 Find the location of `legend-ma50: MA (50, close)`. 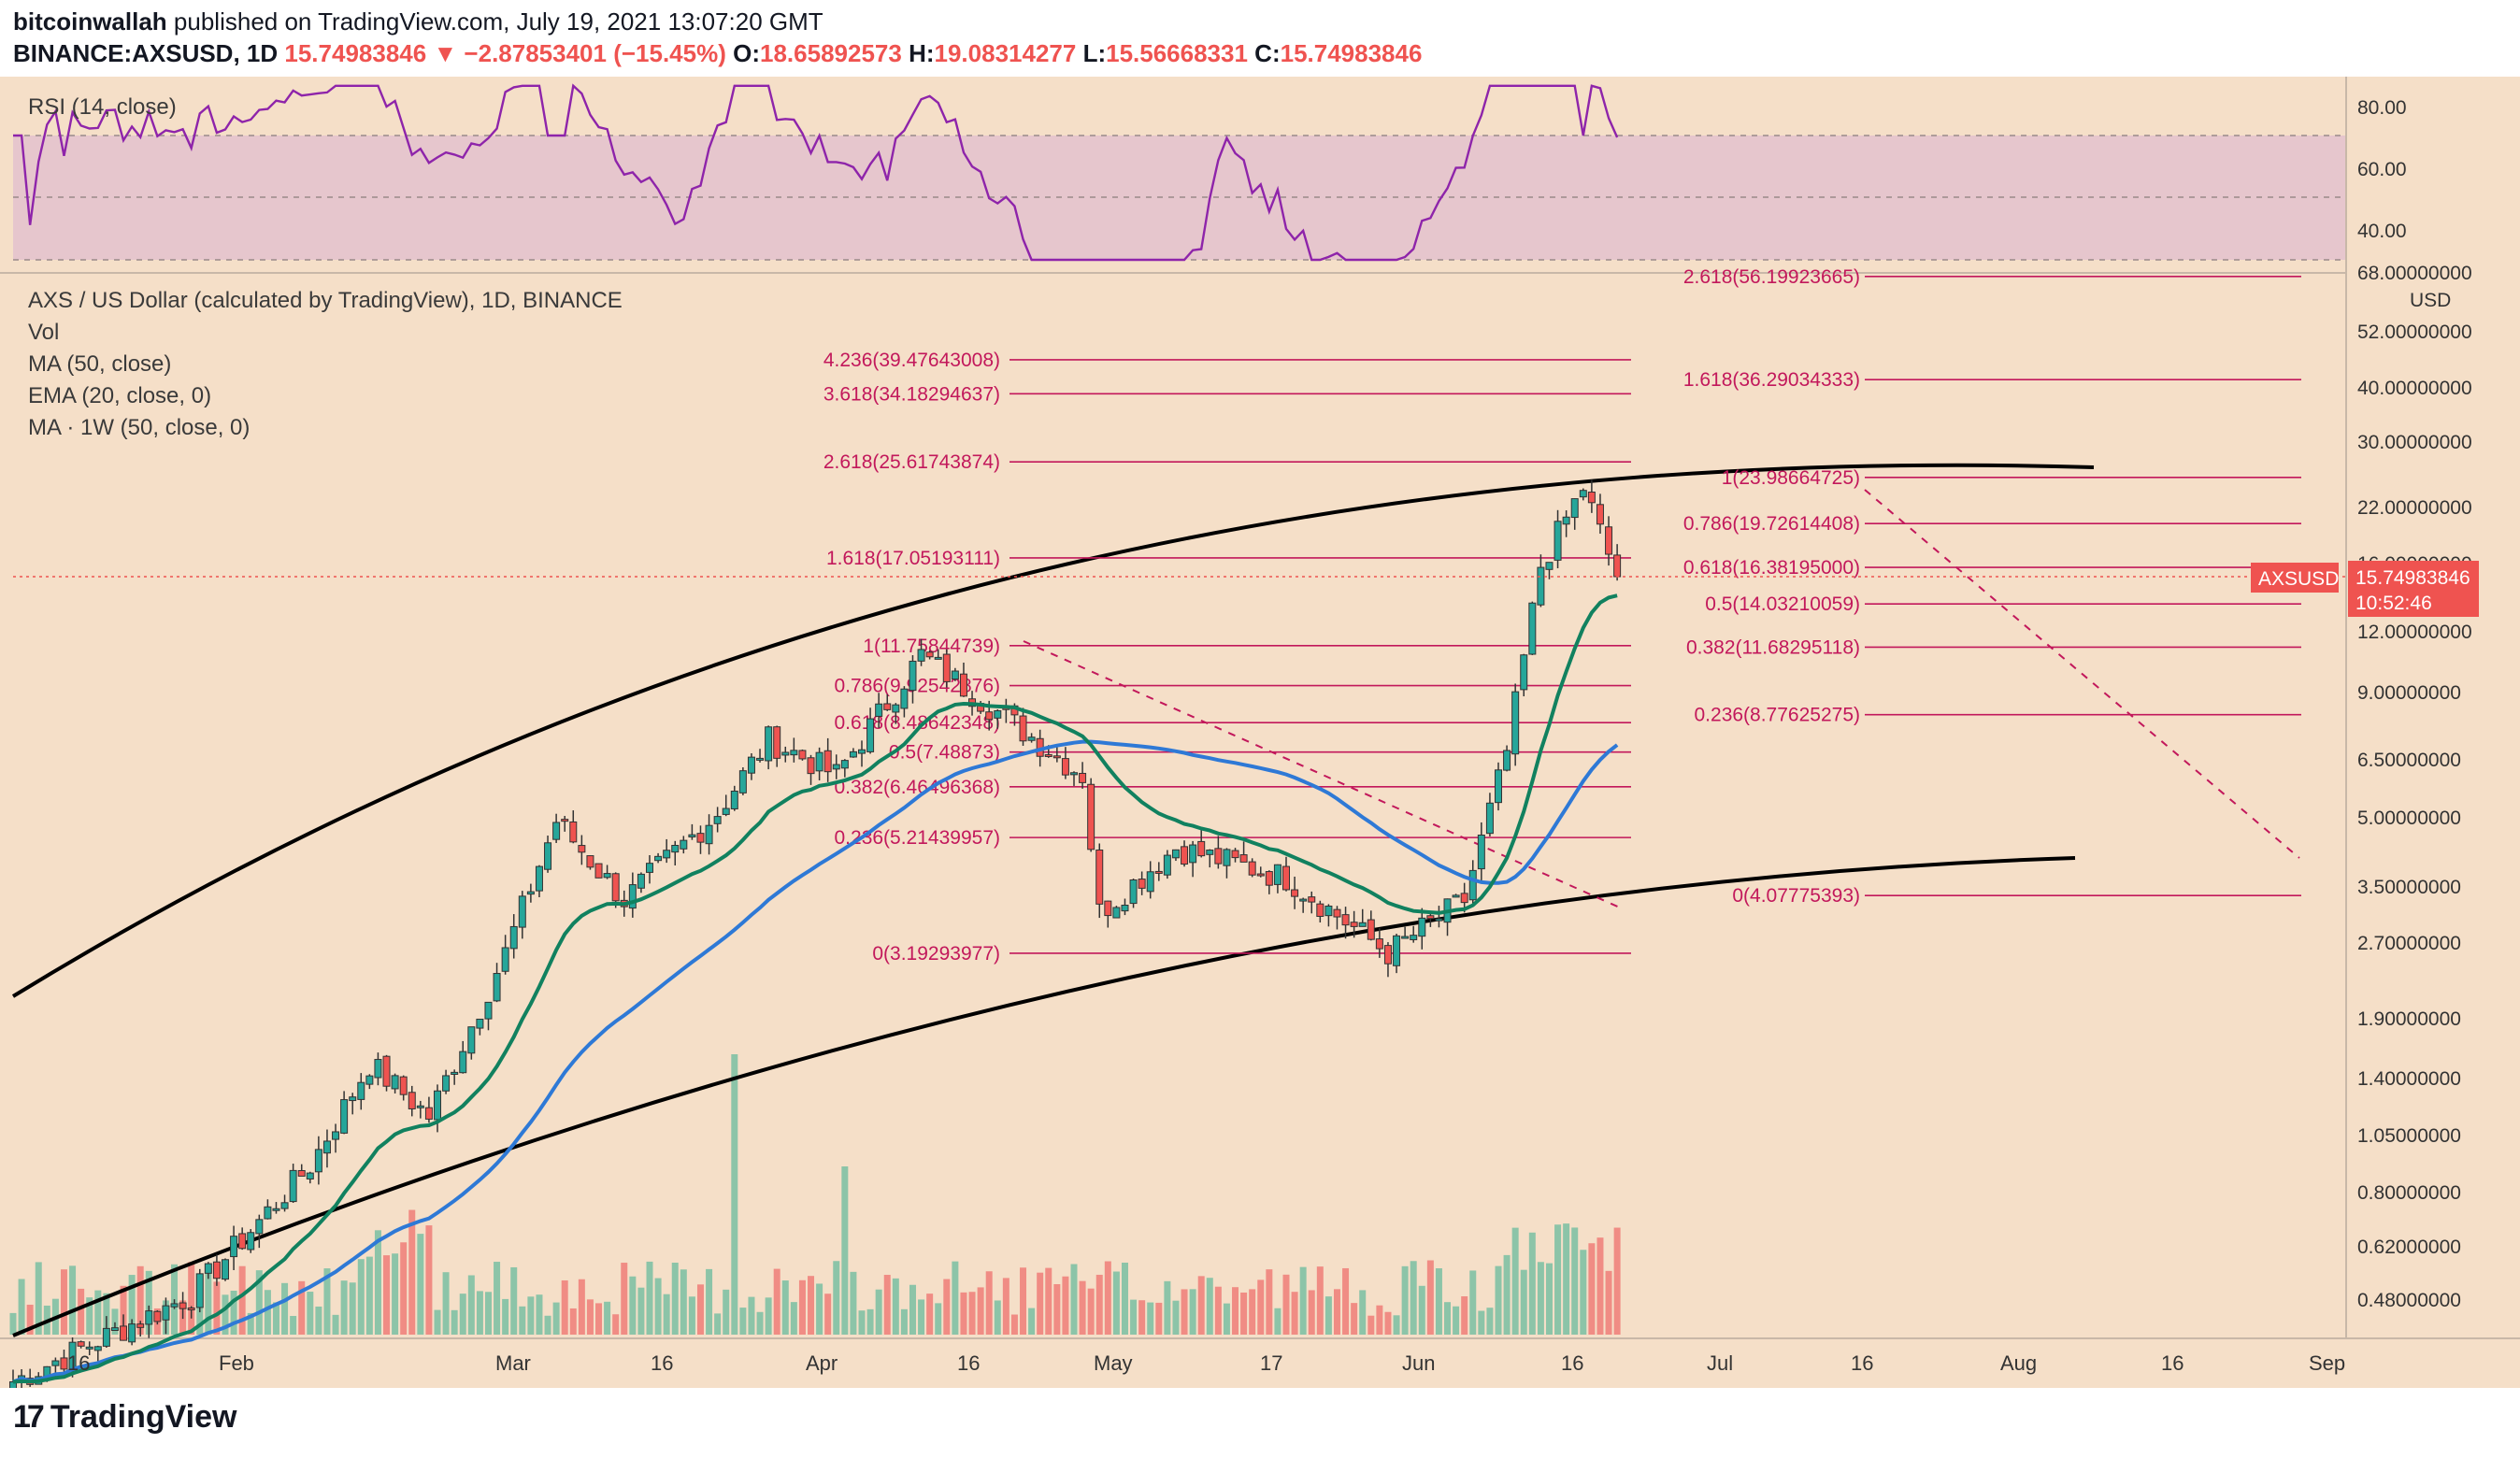

legend-ma50: MA (50, close) is located at coordinates (100, 364).